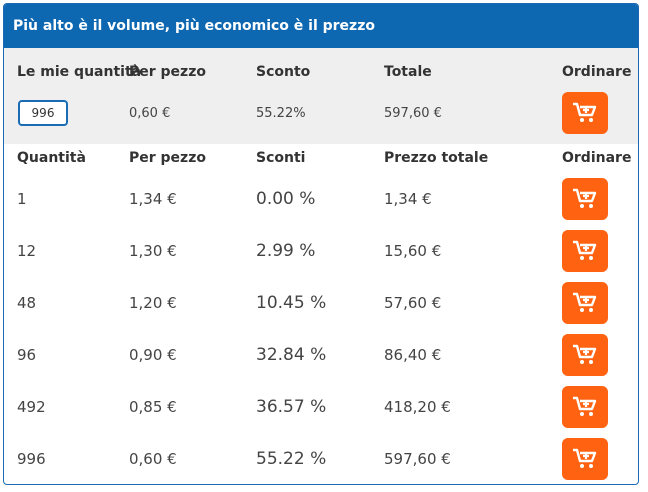 The height and width of the screenshot is (492, 648). What do you see at coordinates (286, 251) in the screenshot?
I see `row-discount: 2.99 %` at bounding box center [286, 251].